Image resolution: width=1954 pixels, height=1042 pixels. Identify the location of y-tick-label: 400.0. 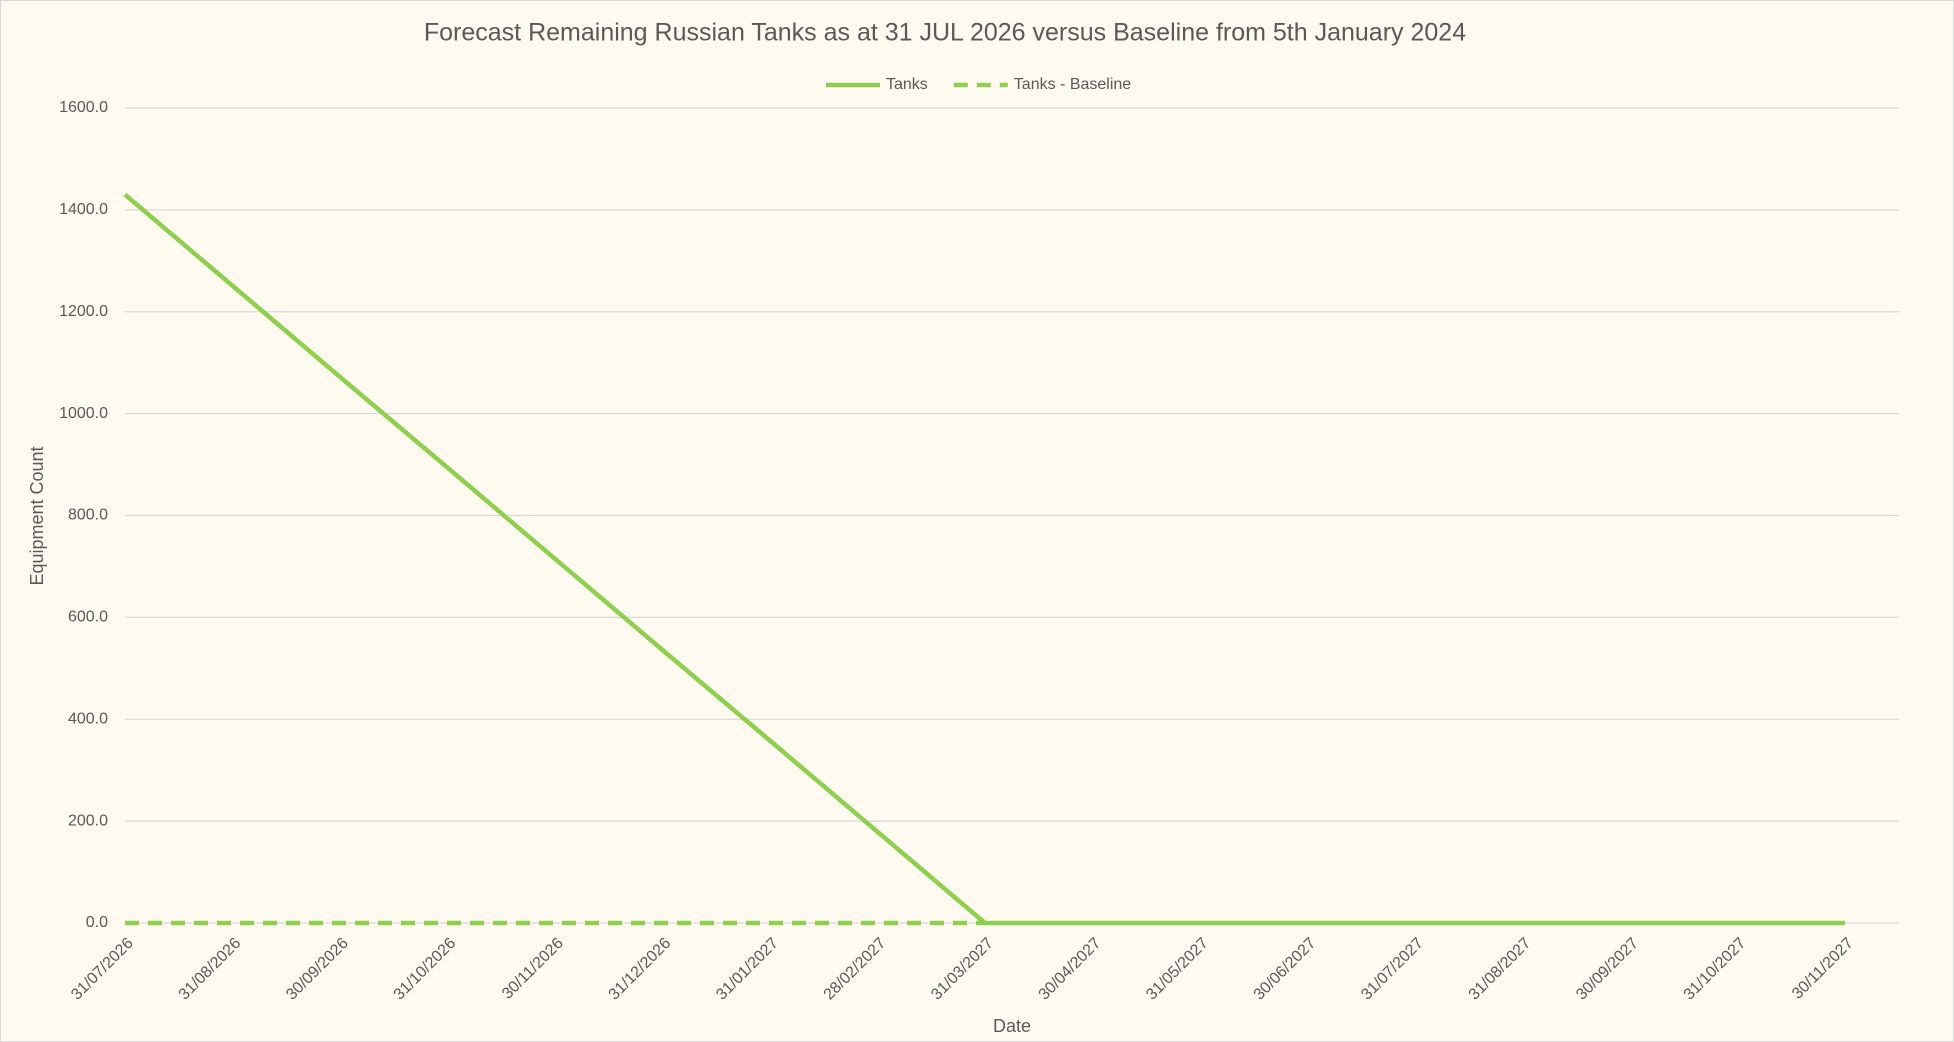
(88, 718).